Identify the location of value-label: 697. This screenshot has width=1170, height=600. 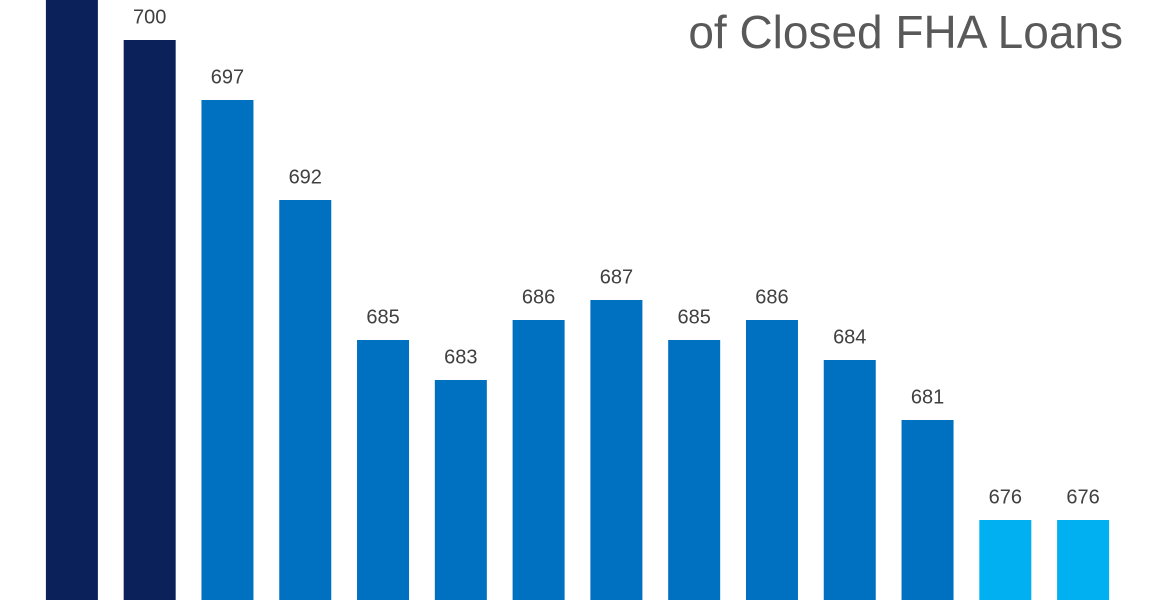
(227, 77).